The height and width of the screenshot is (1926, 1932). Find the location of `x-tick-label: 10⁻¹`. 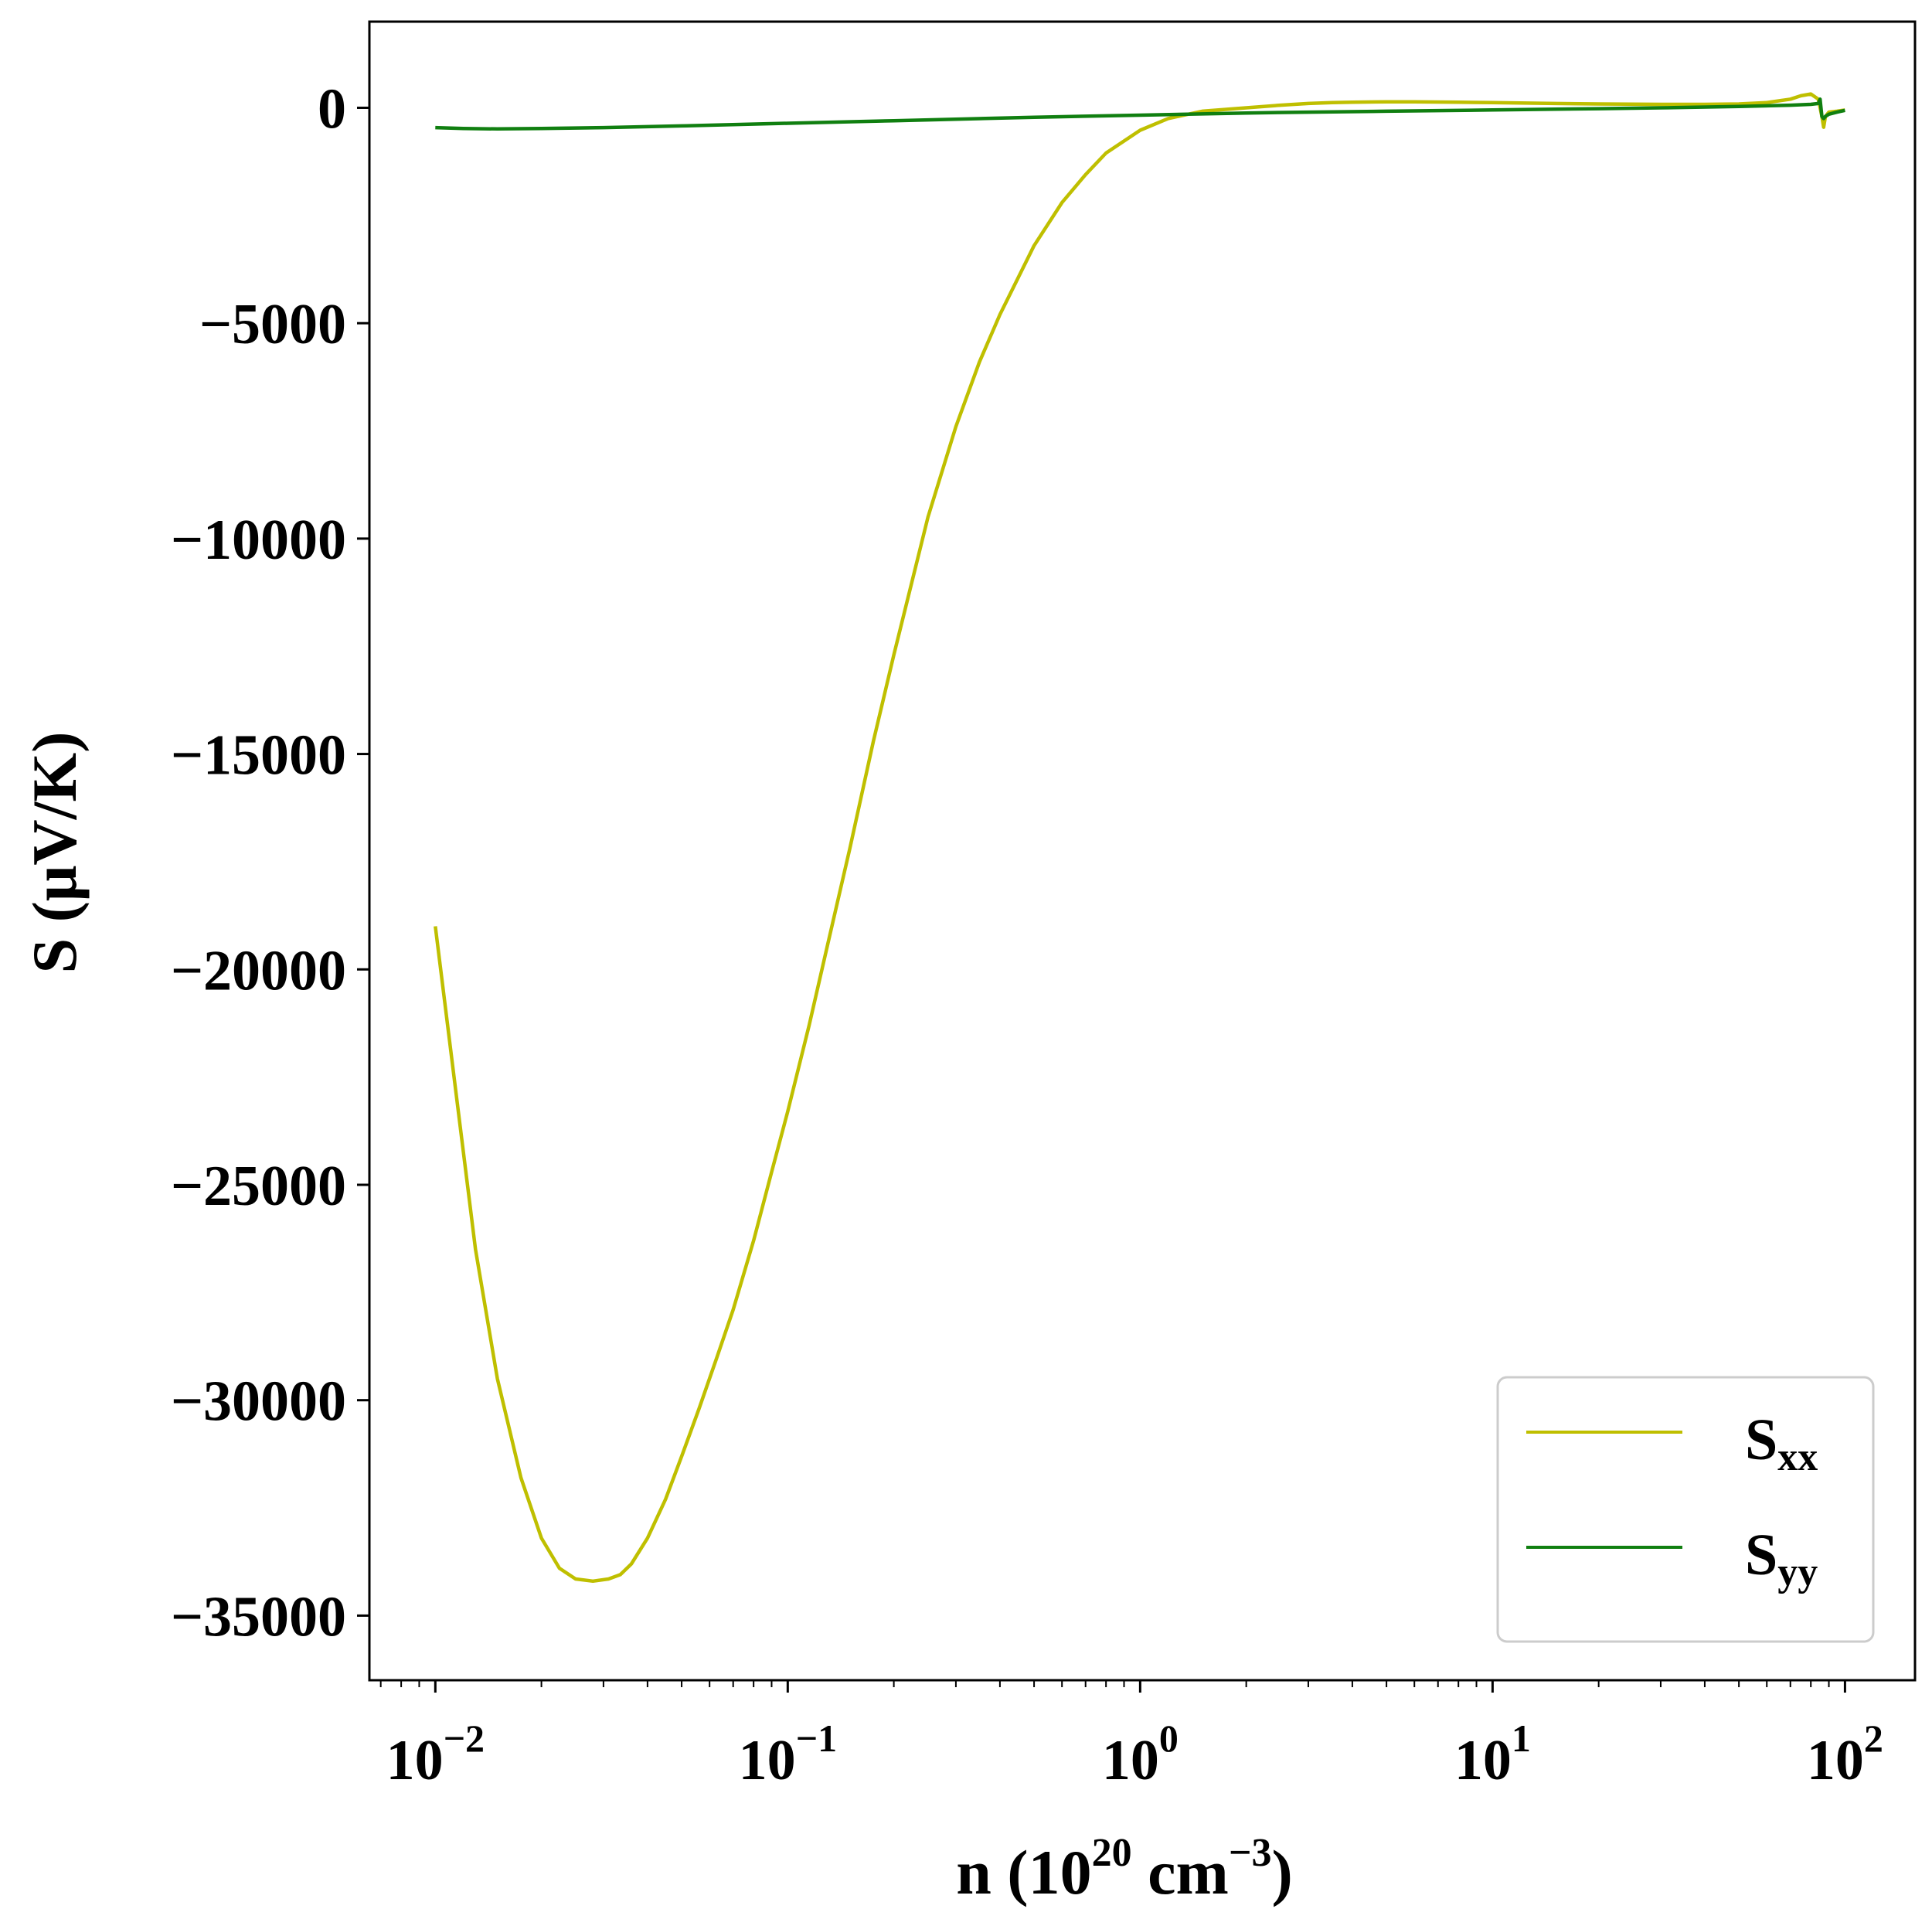

x-tick-label: 10⁻¹ is located at coordinates (788, 1754).